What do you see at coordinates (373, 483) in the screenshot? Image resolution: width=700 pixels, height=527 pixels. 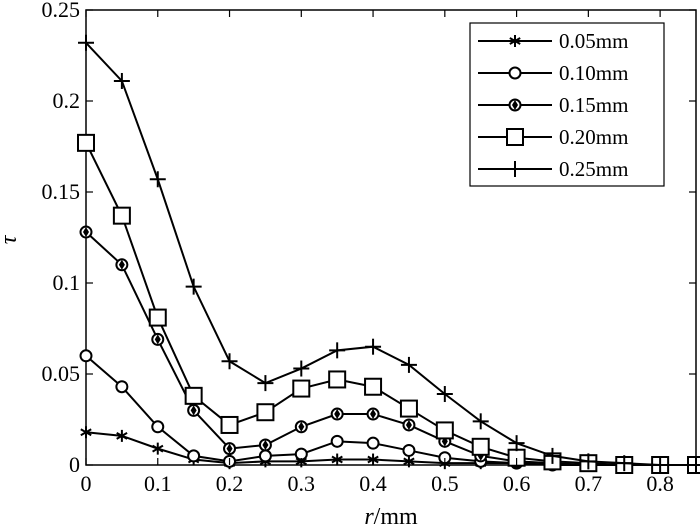 I see `x-tick-label: 0.4` at bounding box center [373, 483].